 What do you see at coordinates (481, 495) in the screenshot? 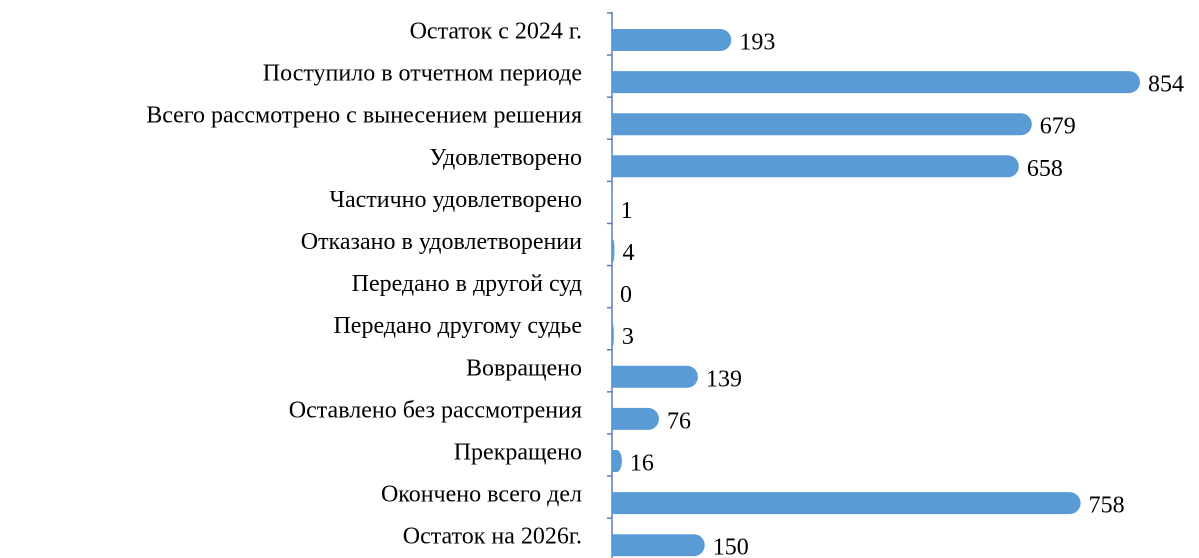
I see `category-label: Окончено всего дел` at bounding box center [481, 495].